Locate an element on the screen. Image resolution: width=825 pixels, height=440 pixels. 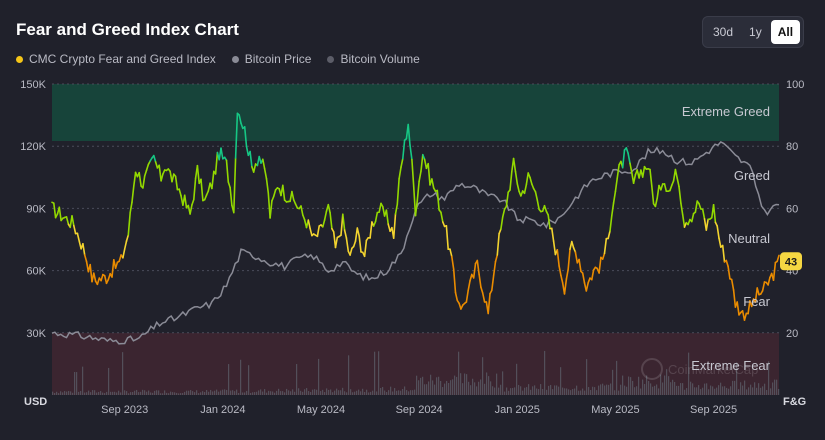
legend-fear-greed-dot is located at coordinates (19, 59).